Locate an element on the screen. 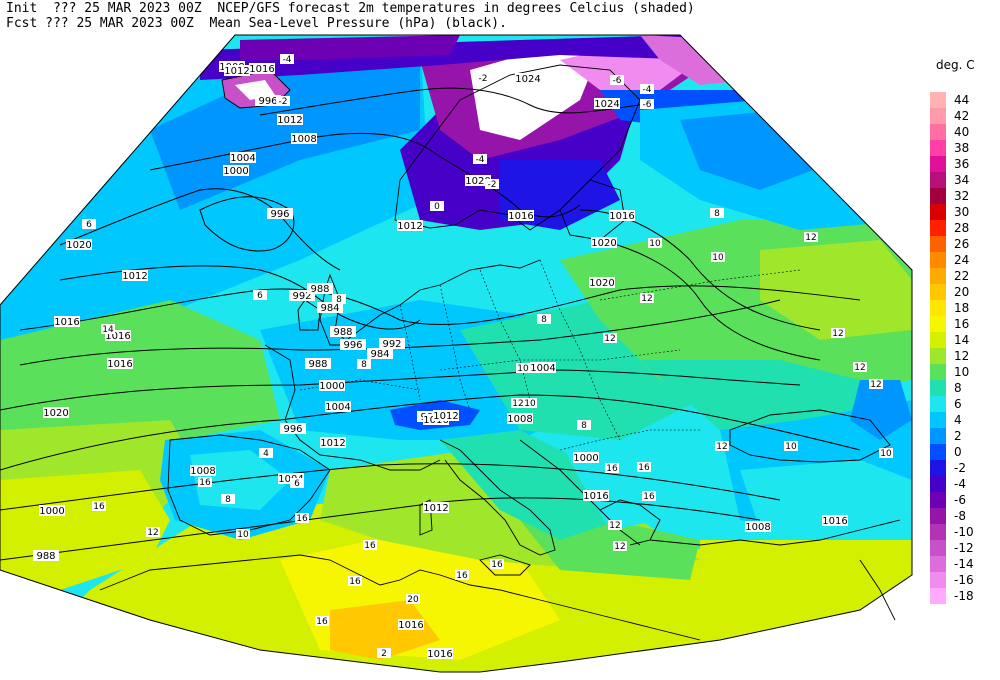 This screenshot has height=680, width=1000. legend-label: 42 is located at coordinates (962, 116).